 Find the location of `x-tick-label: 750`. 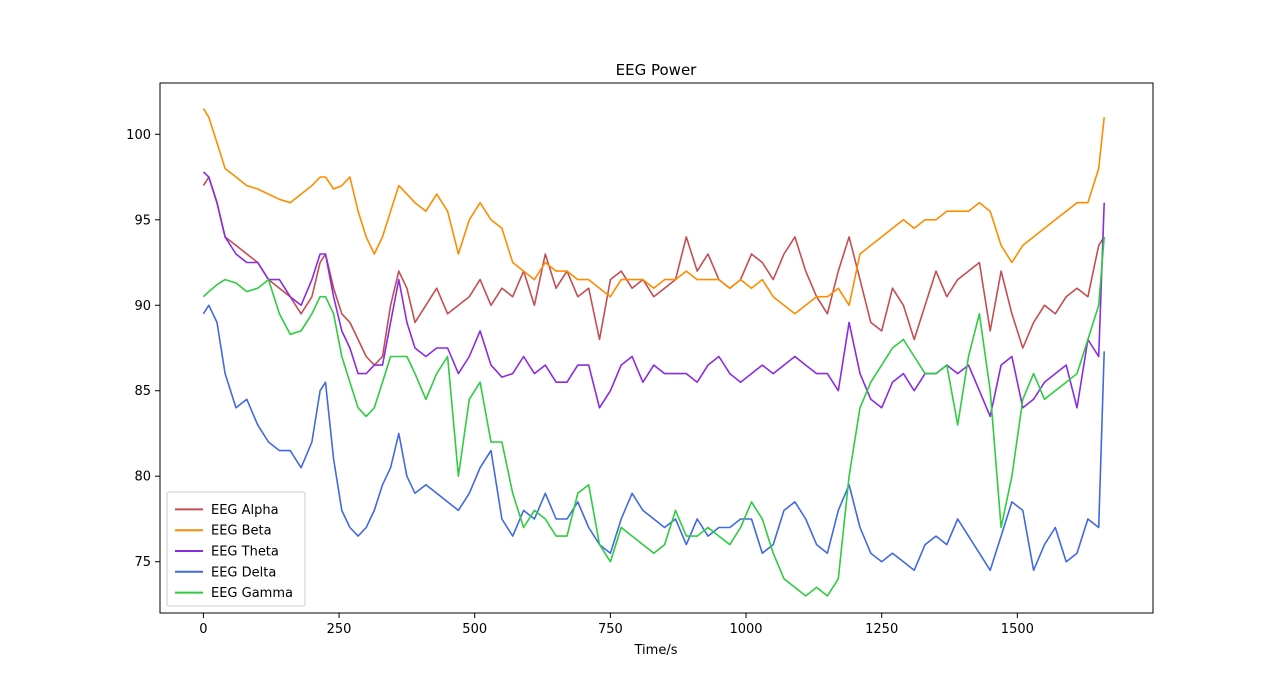

x-tick-label: 750 is located at coordinates (610, 629).